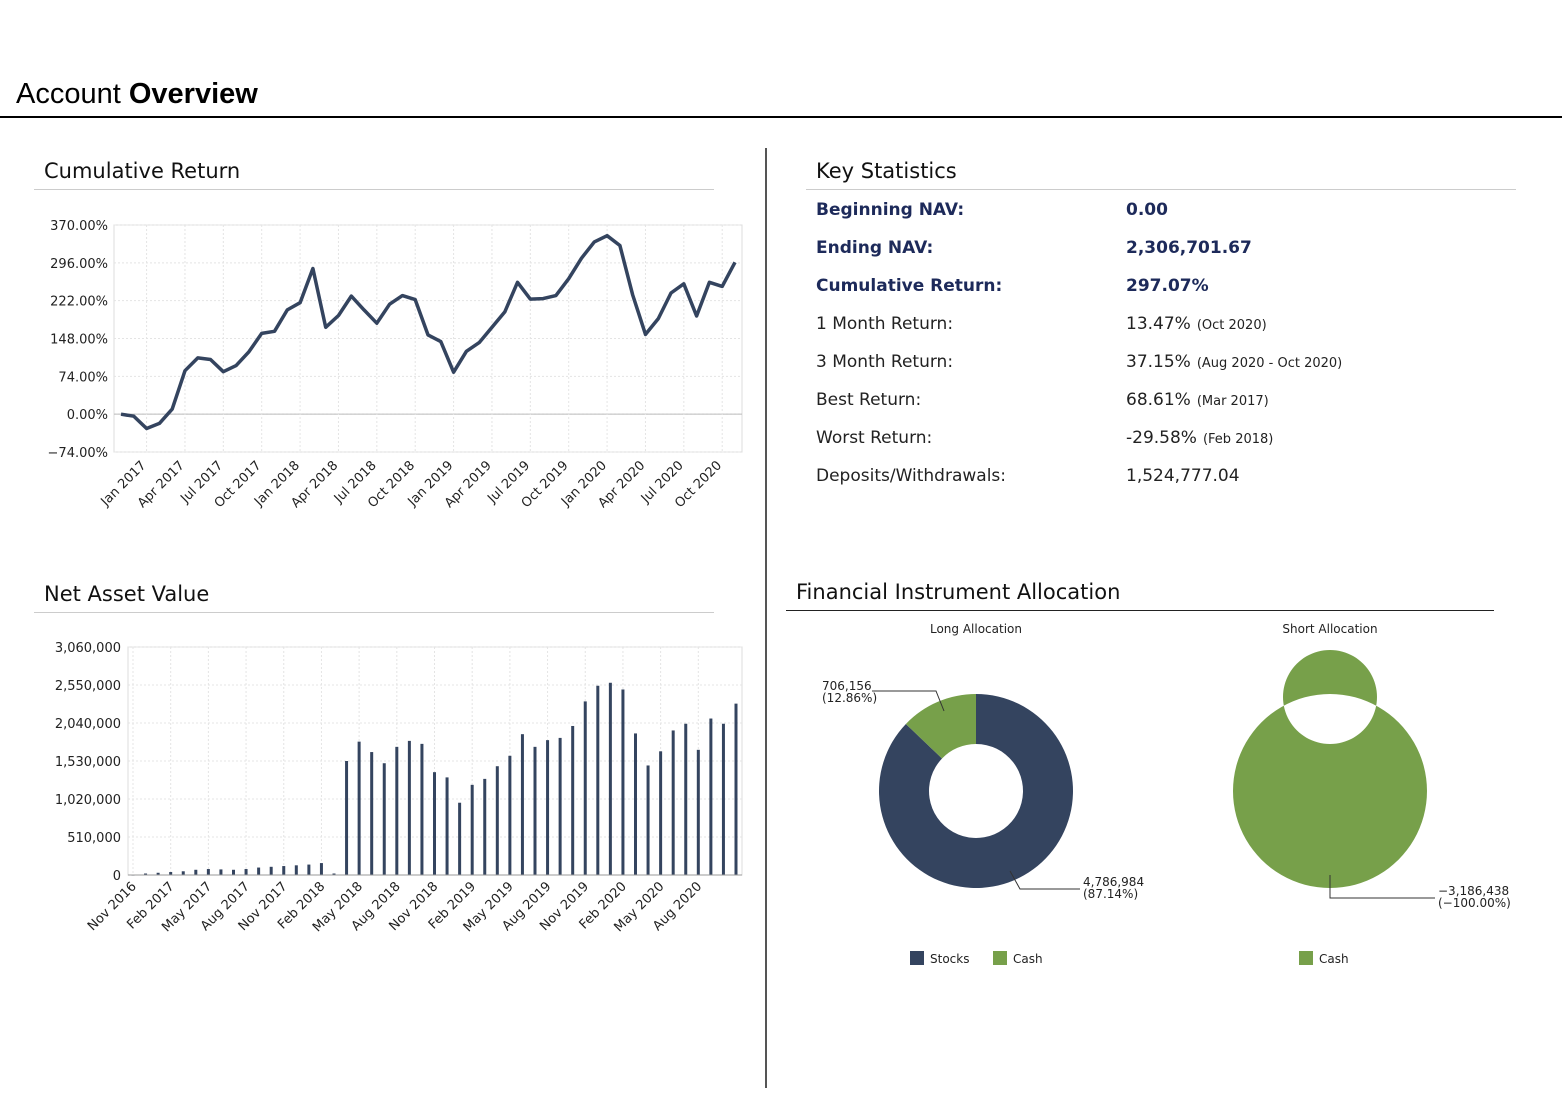  I want to click on stat-label: Cumulative Return:, so click(909, 286).